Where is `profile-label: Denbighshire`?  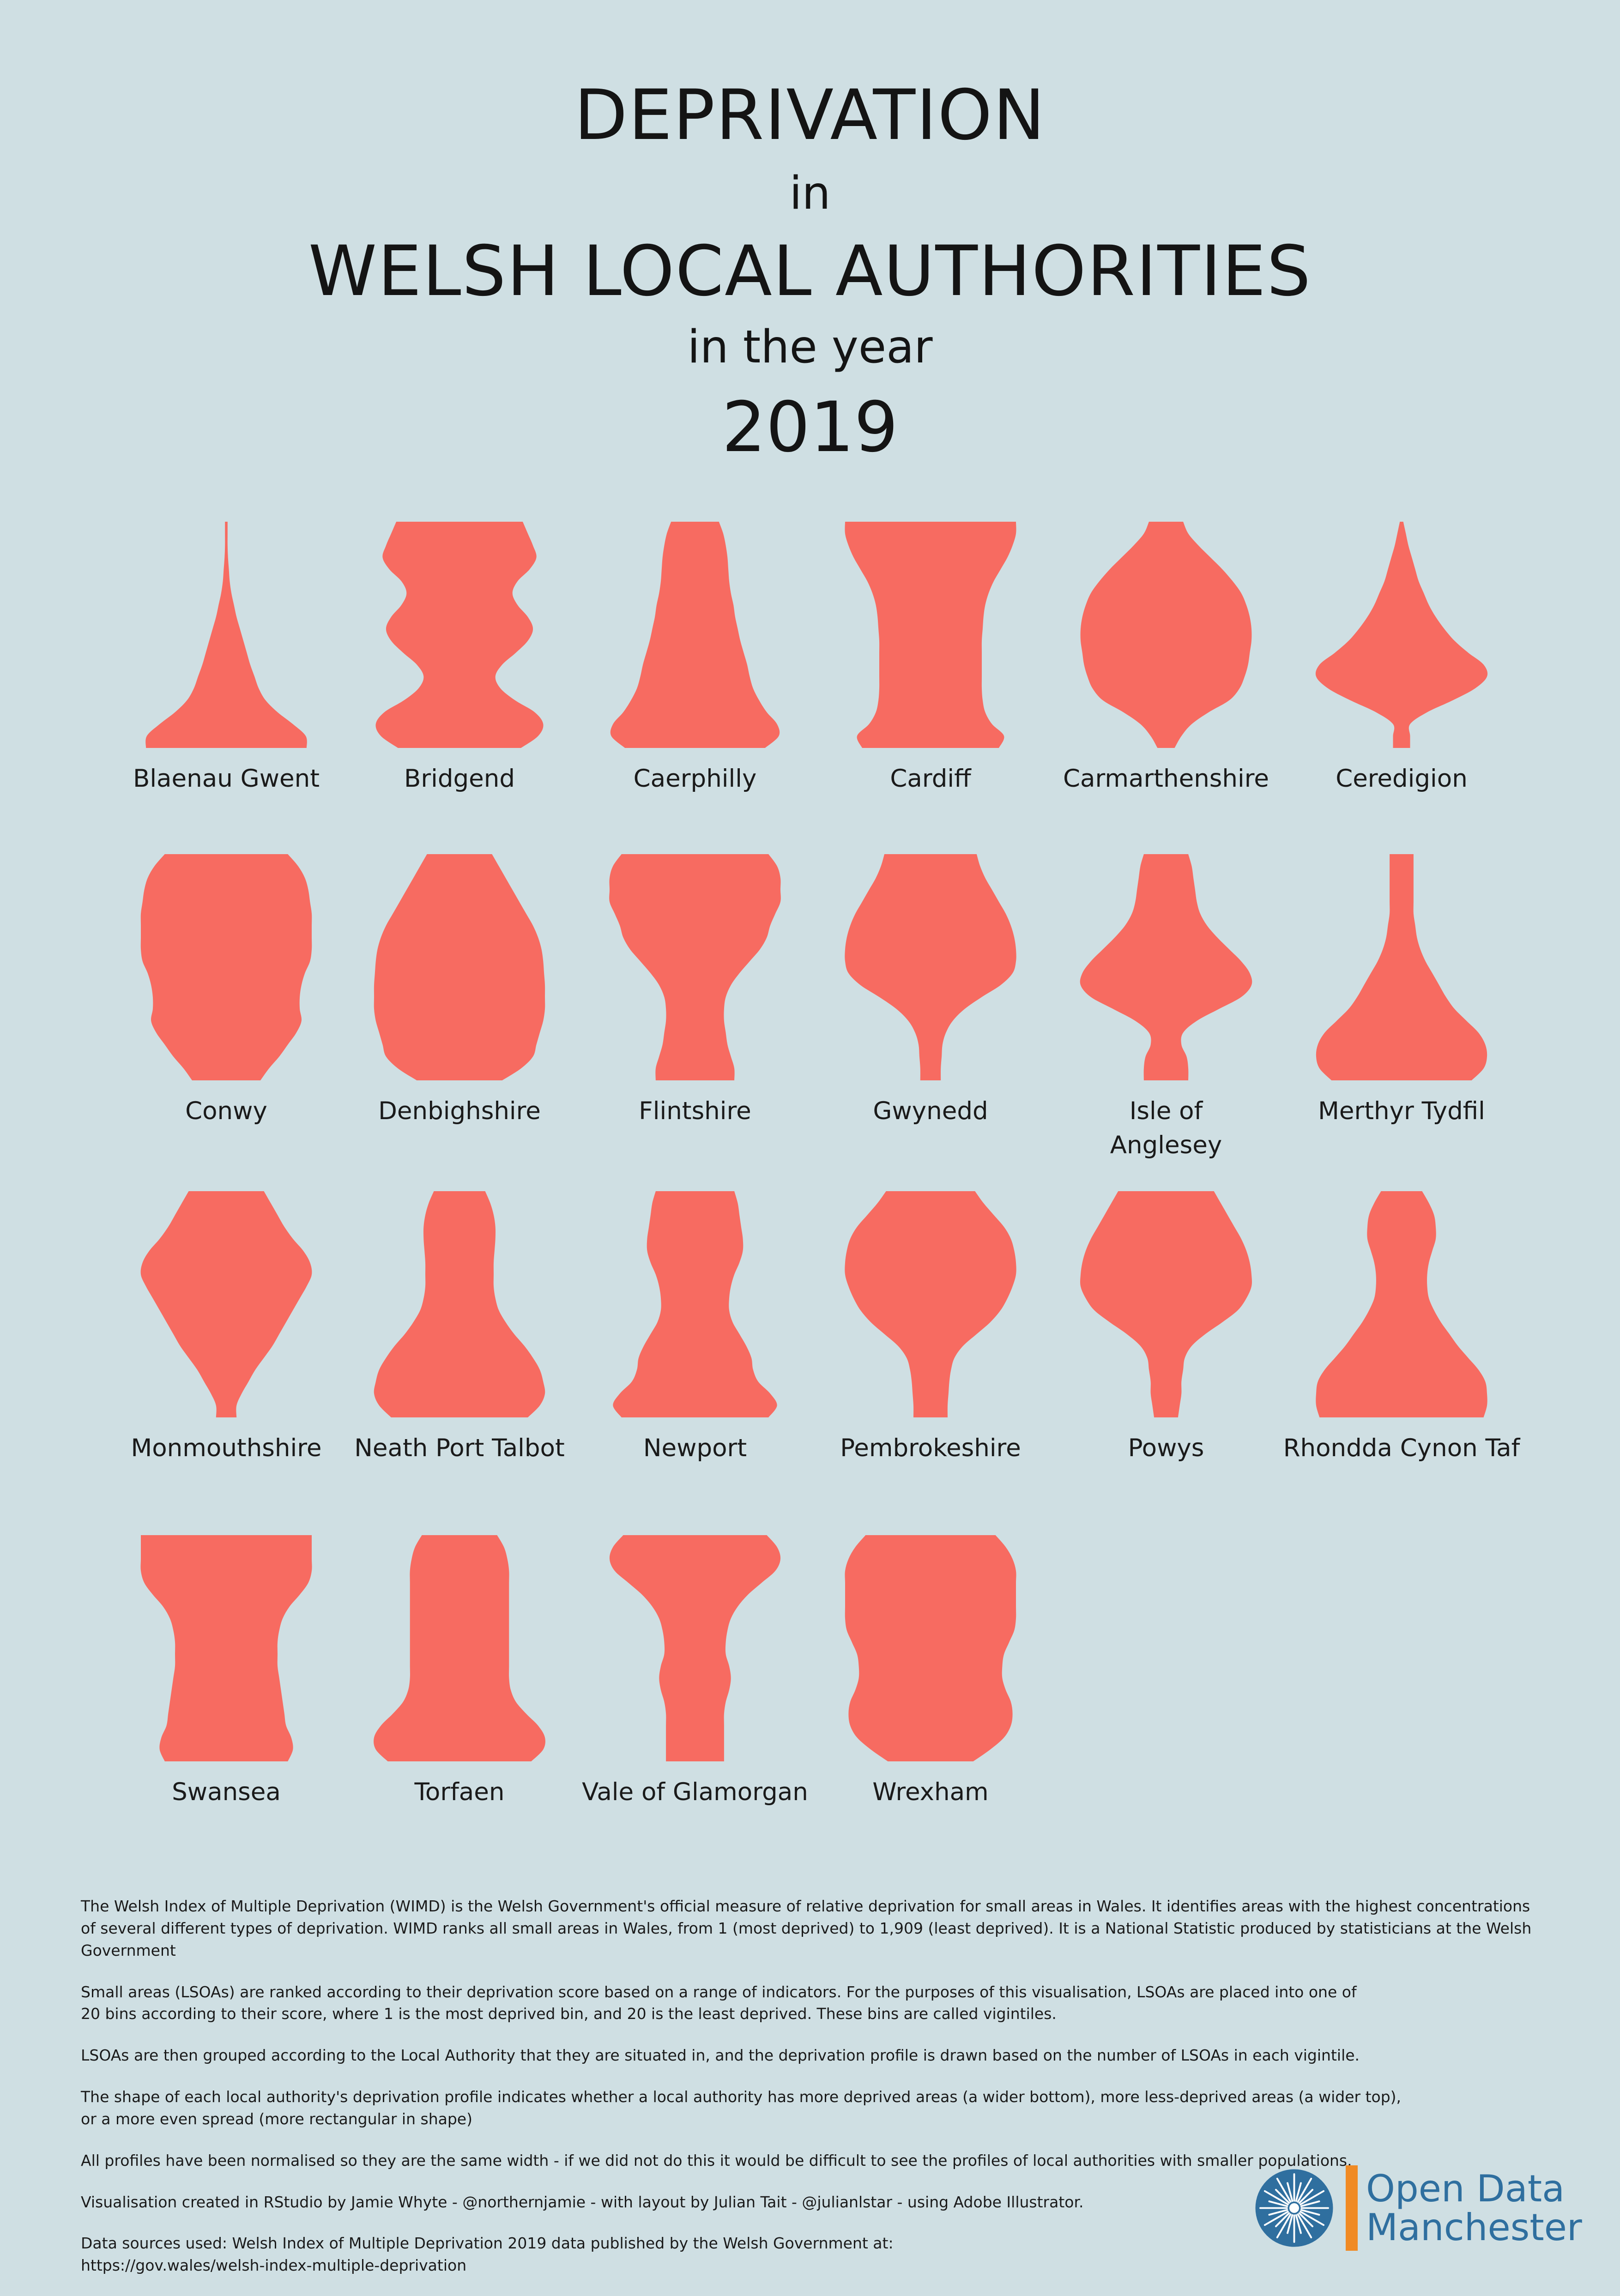 profile-label: Denbighshire is located at coordinates (460, 1111).